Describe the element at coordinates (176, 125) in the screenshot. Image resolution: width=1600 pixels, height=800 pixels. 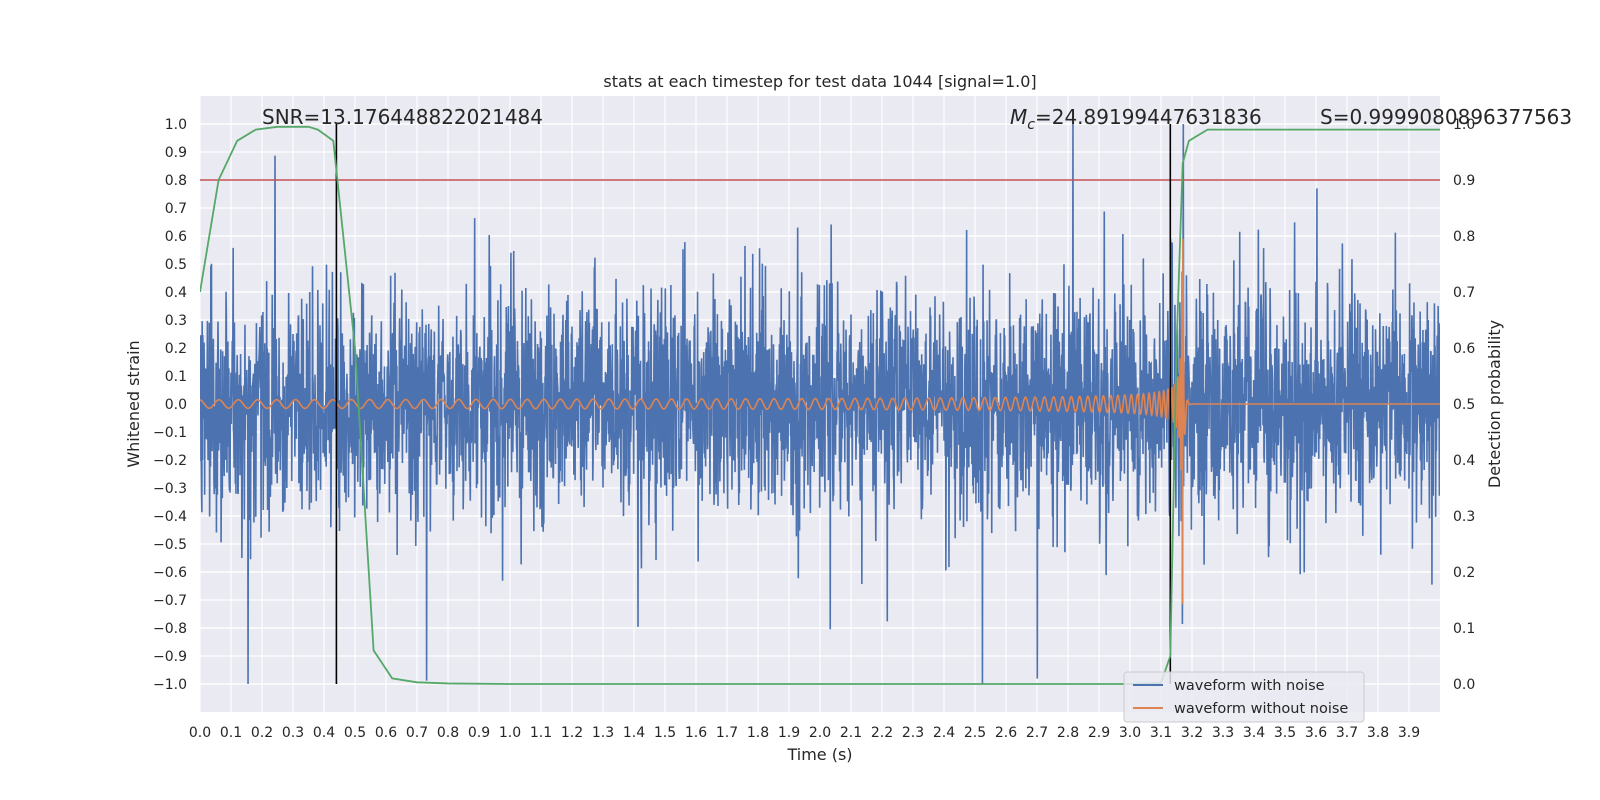
I see `y-tick-label: 1.0` at that location.